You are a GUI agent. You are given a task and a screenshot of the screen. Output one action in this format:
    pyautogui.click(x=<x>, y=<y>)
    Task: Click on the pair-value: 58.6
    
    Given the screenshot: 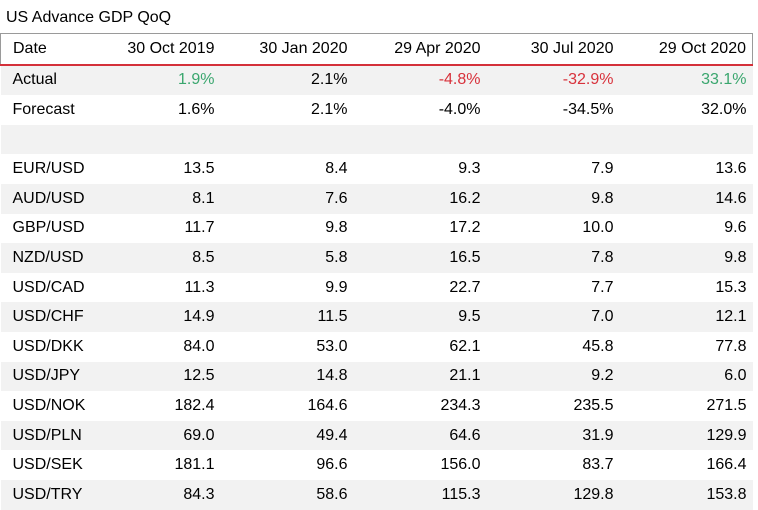 What is the action you would take?
    pyautogui.click(x=287, y=494)
    